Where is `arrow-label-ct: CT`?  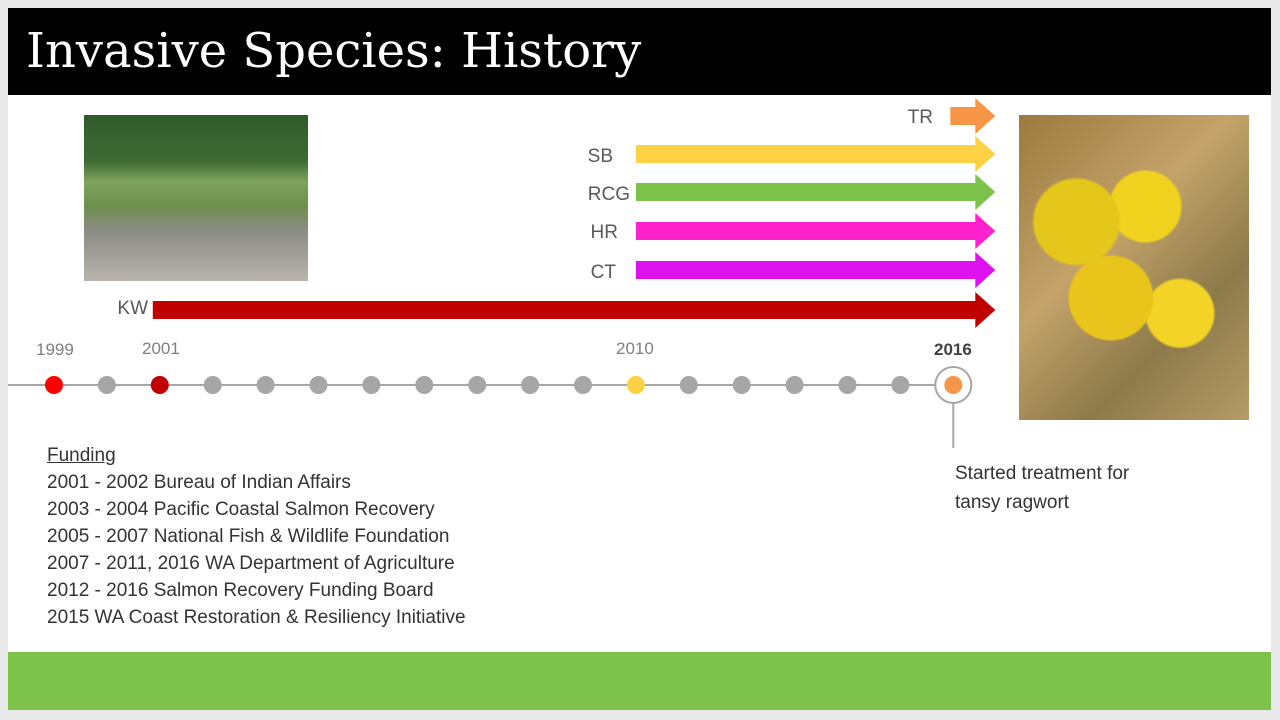 arrow-label-ct: CT is located at coordinates (603, 272).